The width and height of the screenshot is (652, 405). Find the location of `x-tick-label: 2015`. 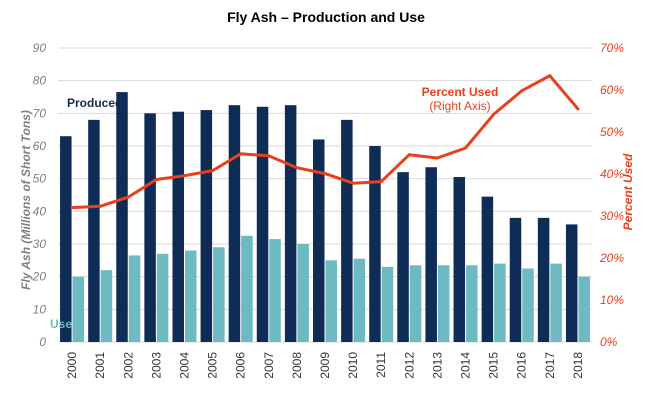

x-tick-label: 2015 is located at coordinates (494, 365).